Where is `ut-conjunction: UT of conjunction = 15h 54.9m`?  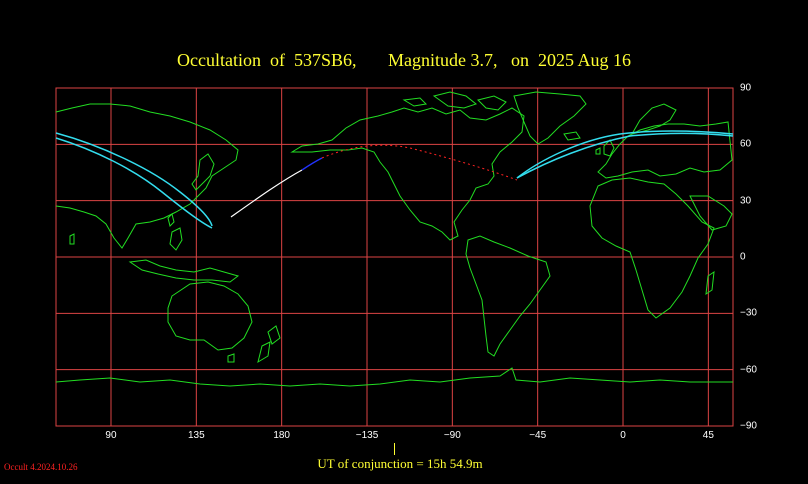
ut-conjunction: UT of conjunction = 15h 54.9m is located at coordinates (400, 463).